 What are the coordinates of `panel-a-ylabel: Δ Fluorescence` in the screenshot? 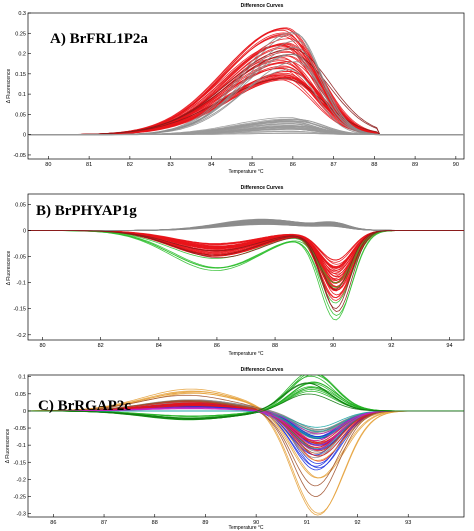 It's located at (9, 86).